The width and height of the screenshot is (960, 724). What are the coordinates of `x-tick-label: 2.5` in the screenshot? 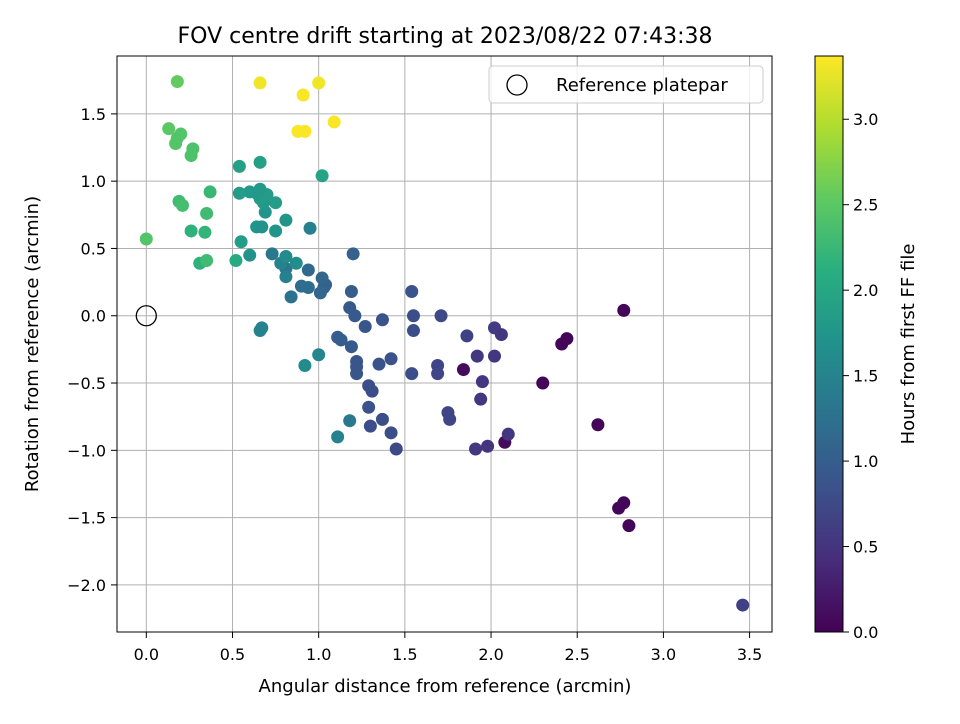 It's located at (576, 654).